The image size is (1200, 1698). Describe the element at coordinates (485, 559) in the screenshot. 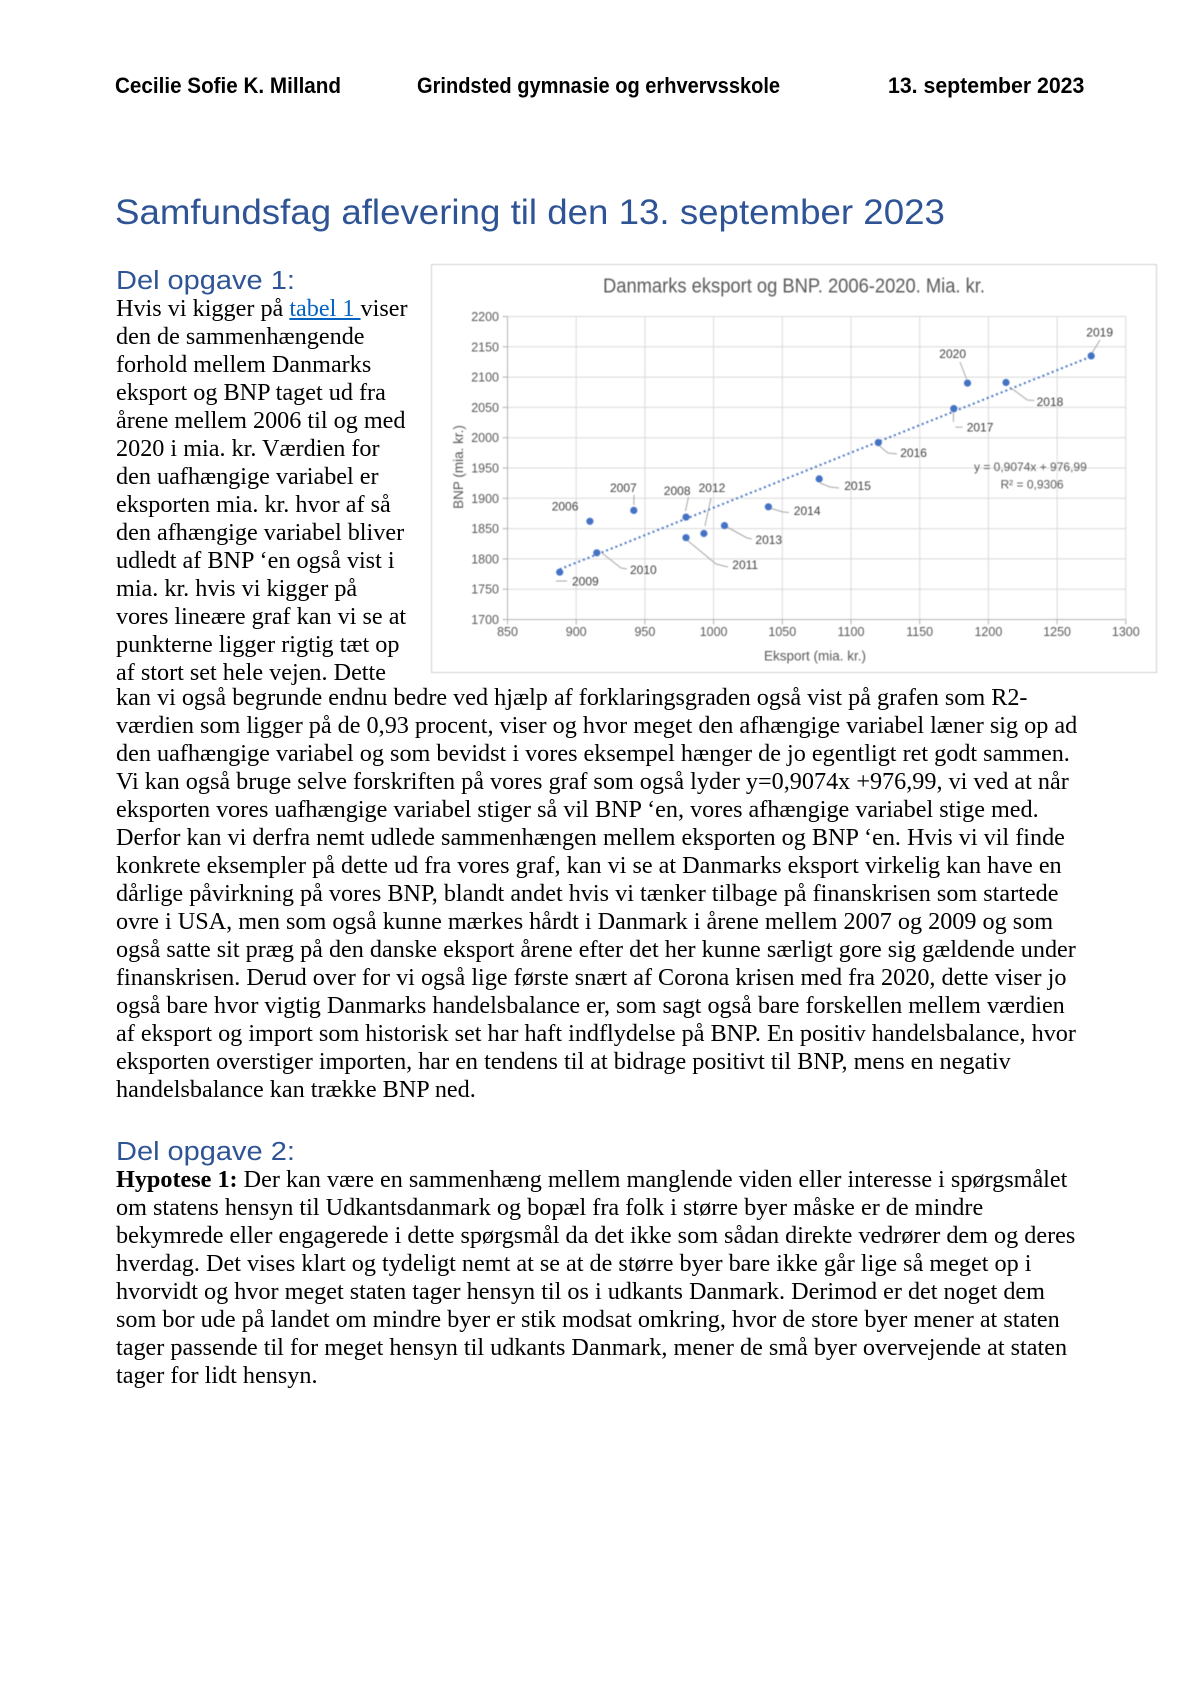

I see `svg-text: 1800` at that location.